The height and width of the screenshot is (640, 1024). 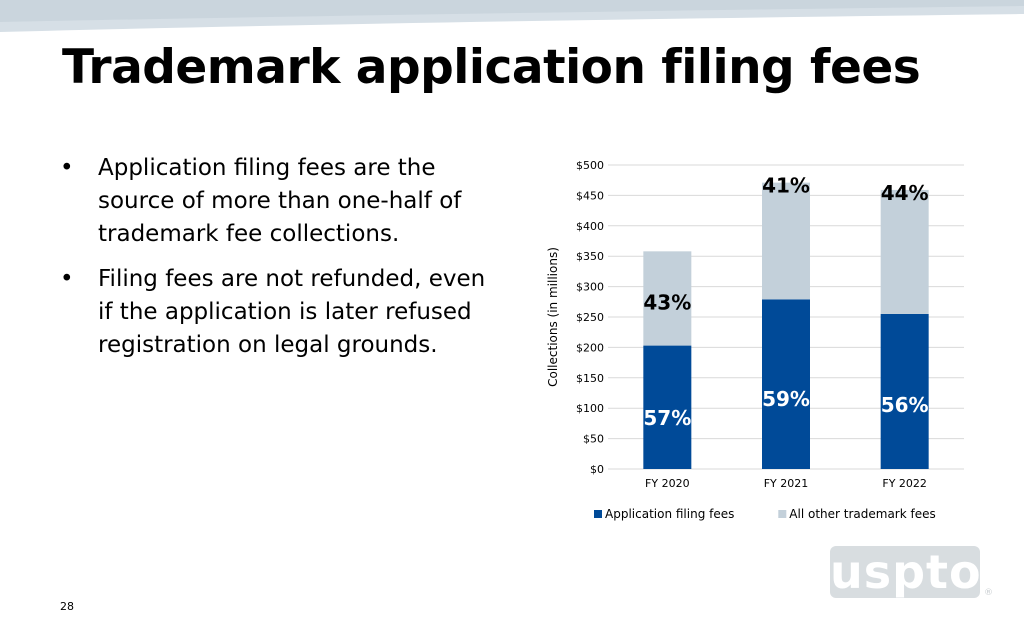 I want to click on uspto-logo: uspto, so click(x=906, y=572).